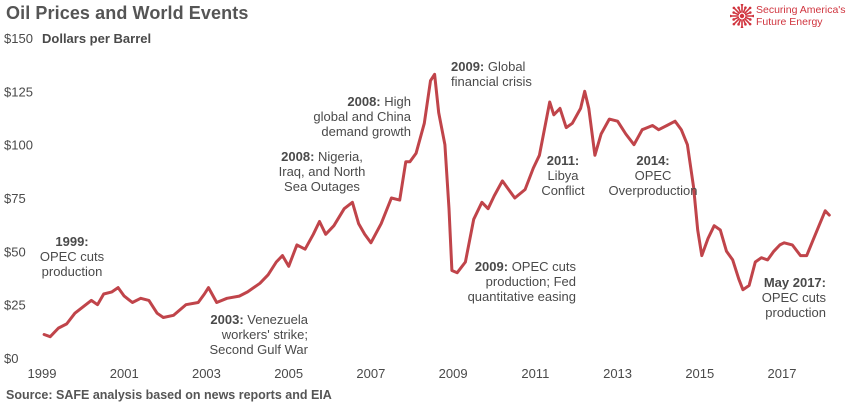 The width and height of the screenshot is (850, 410). I want to click on annotation-line: Conflict, so click(563, 190).